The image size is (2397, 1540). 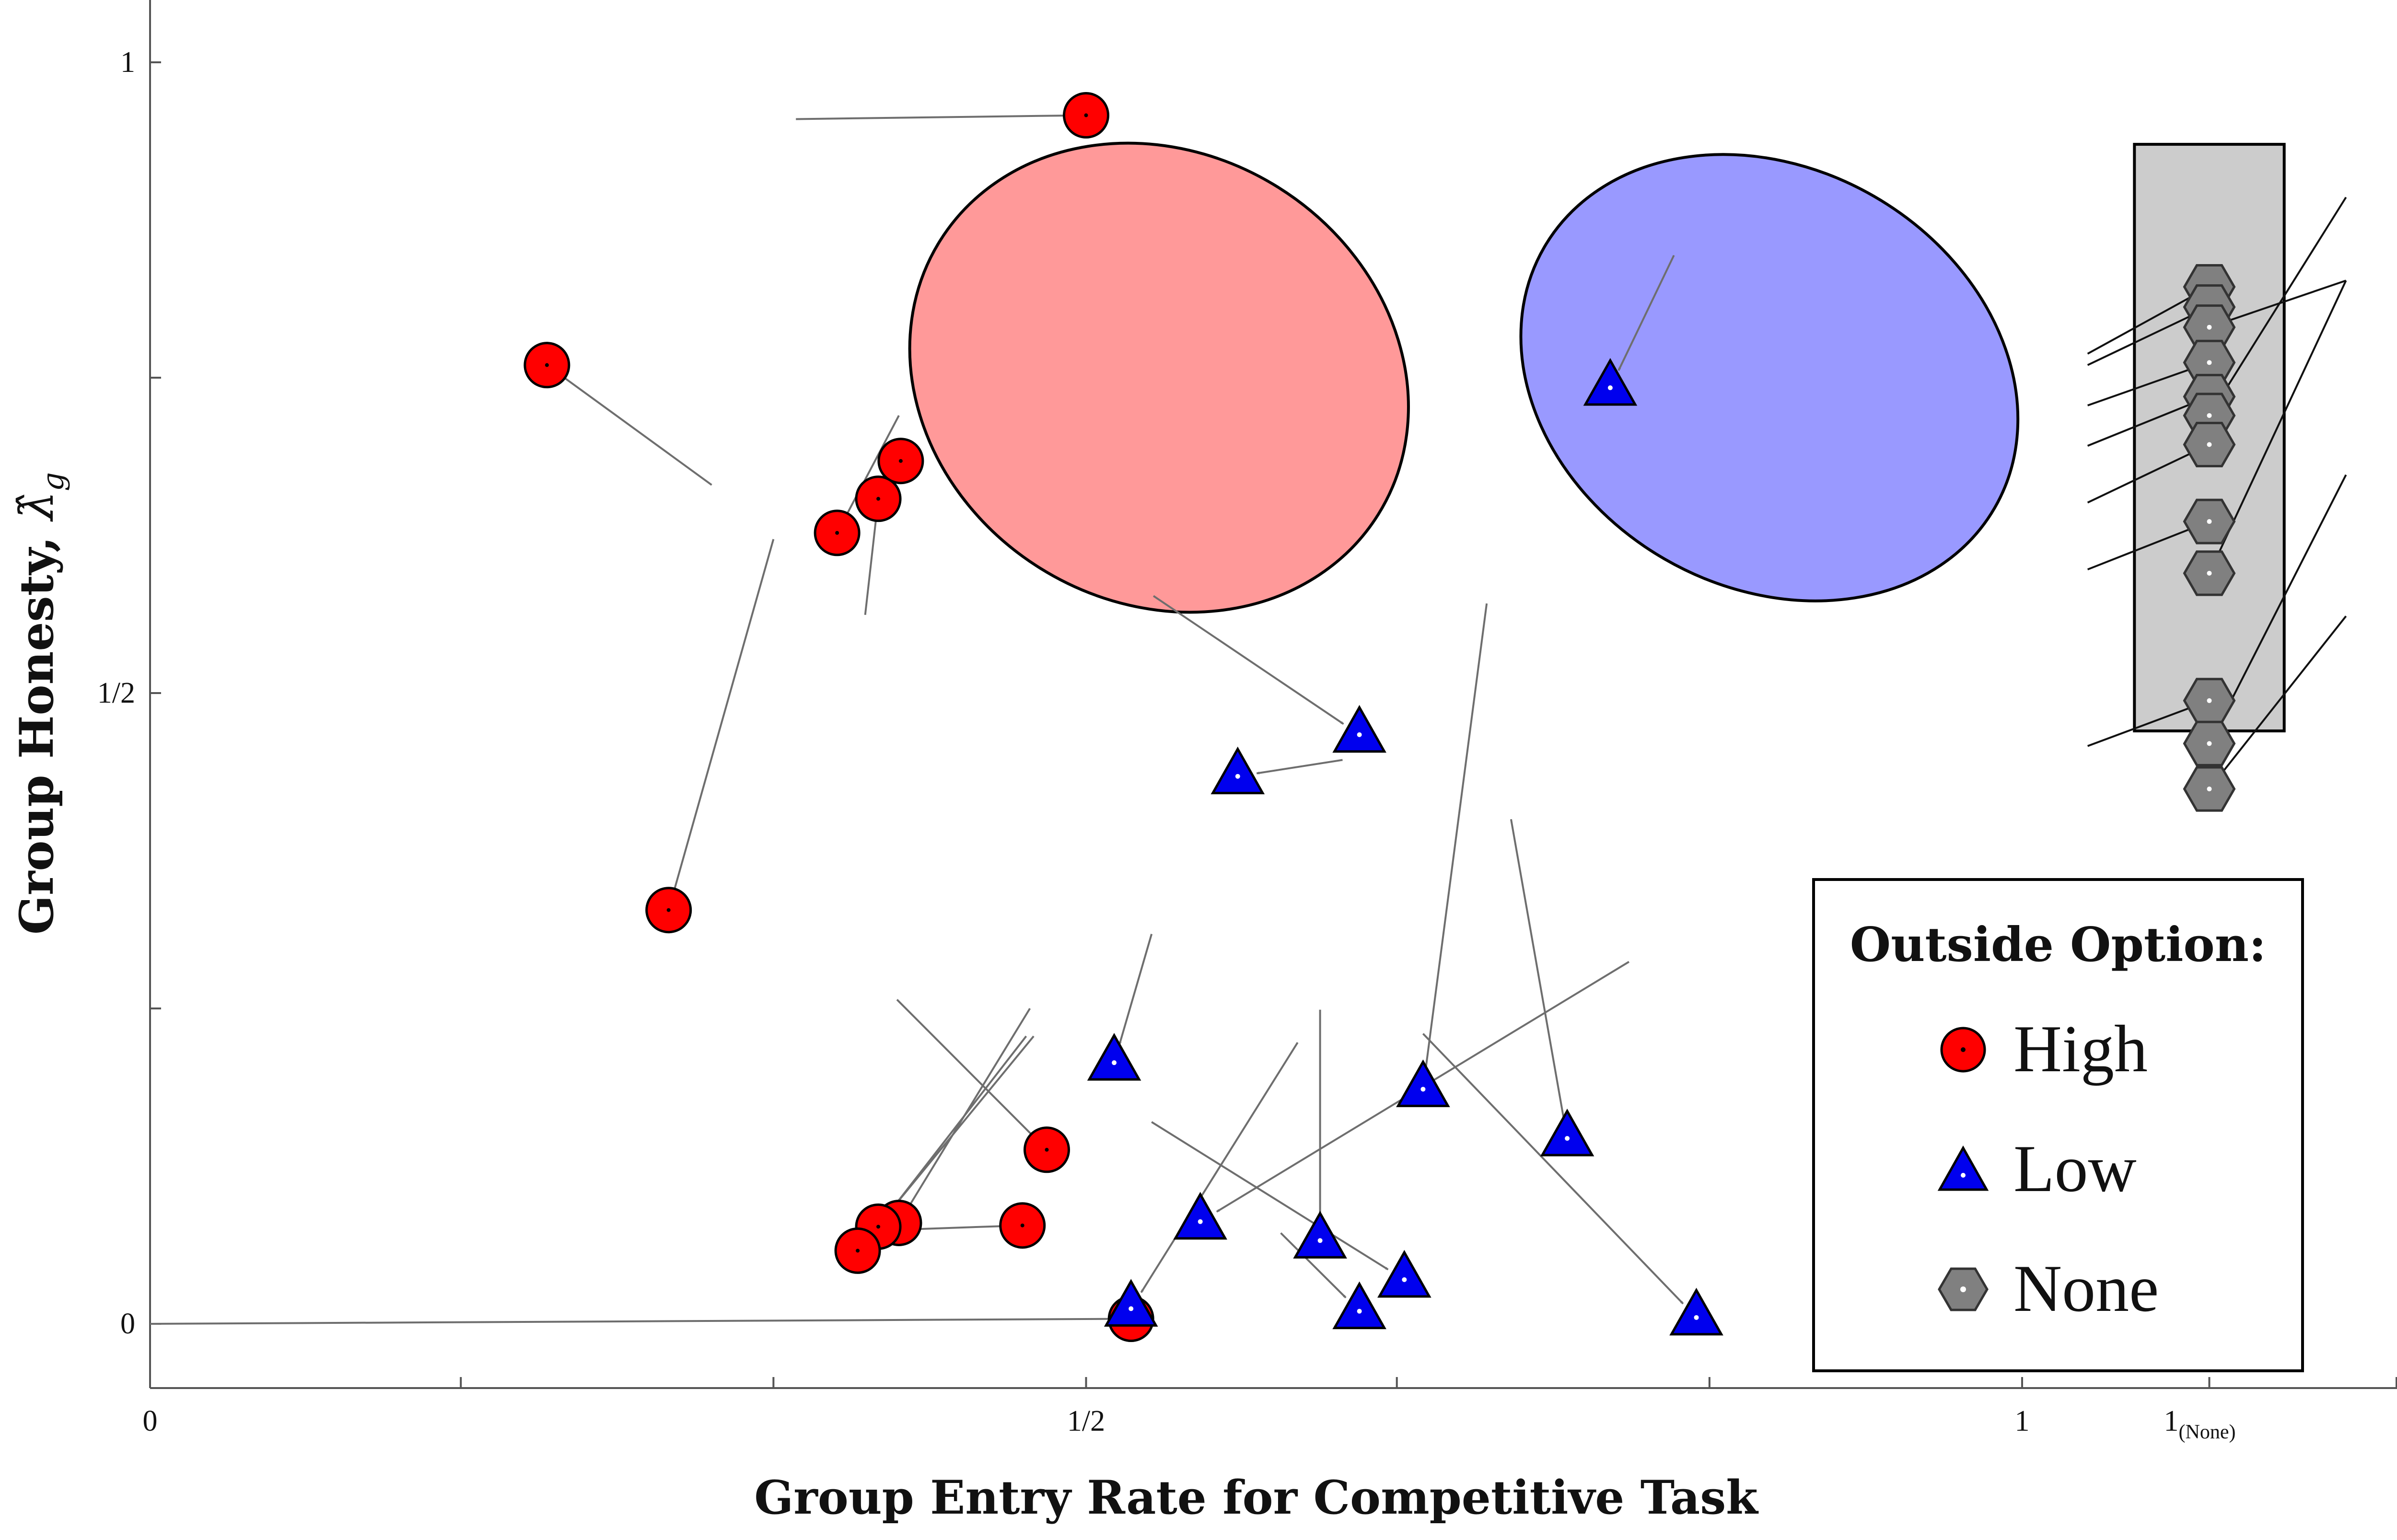 I want to click on legend-low-label: Low, so click(x=2075, y=1169).